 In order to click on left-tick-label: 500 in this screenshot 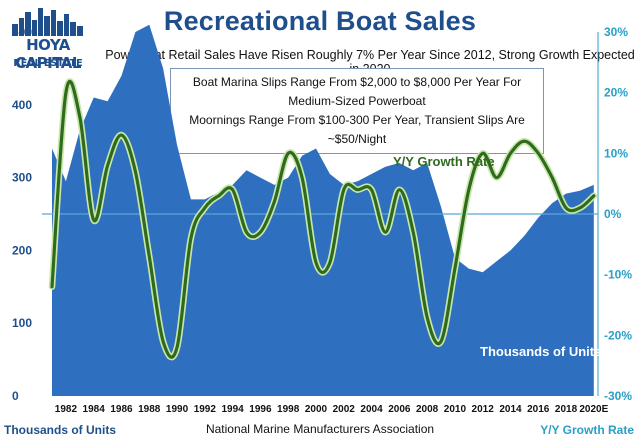, I will do `click(22, 32)`.